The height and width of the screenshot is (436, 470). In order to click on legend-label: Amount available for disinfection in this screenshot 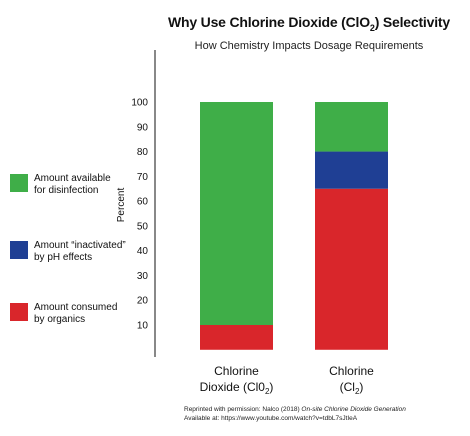, I will do `click(72, 184)`.